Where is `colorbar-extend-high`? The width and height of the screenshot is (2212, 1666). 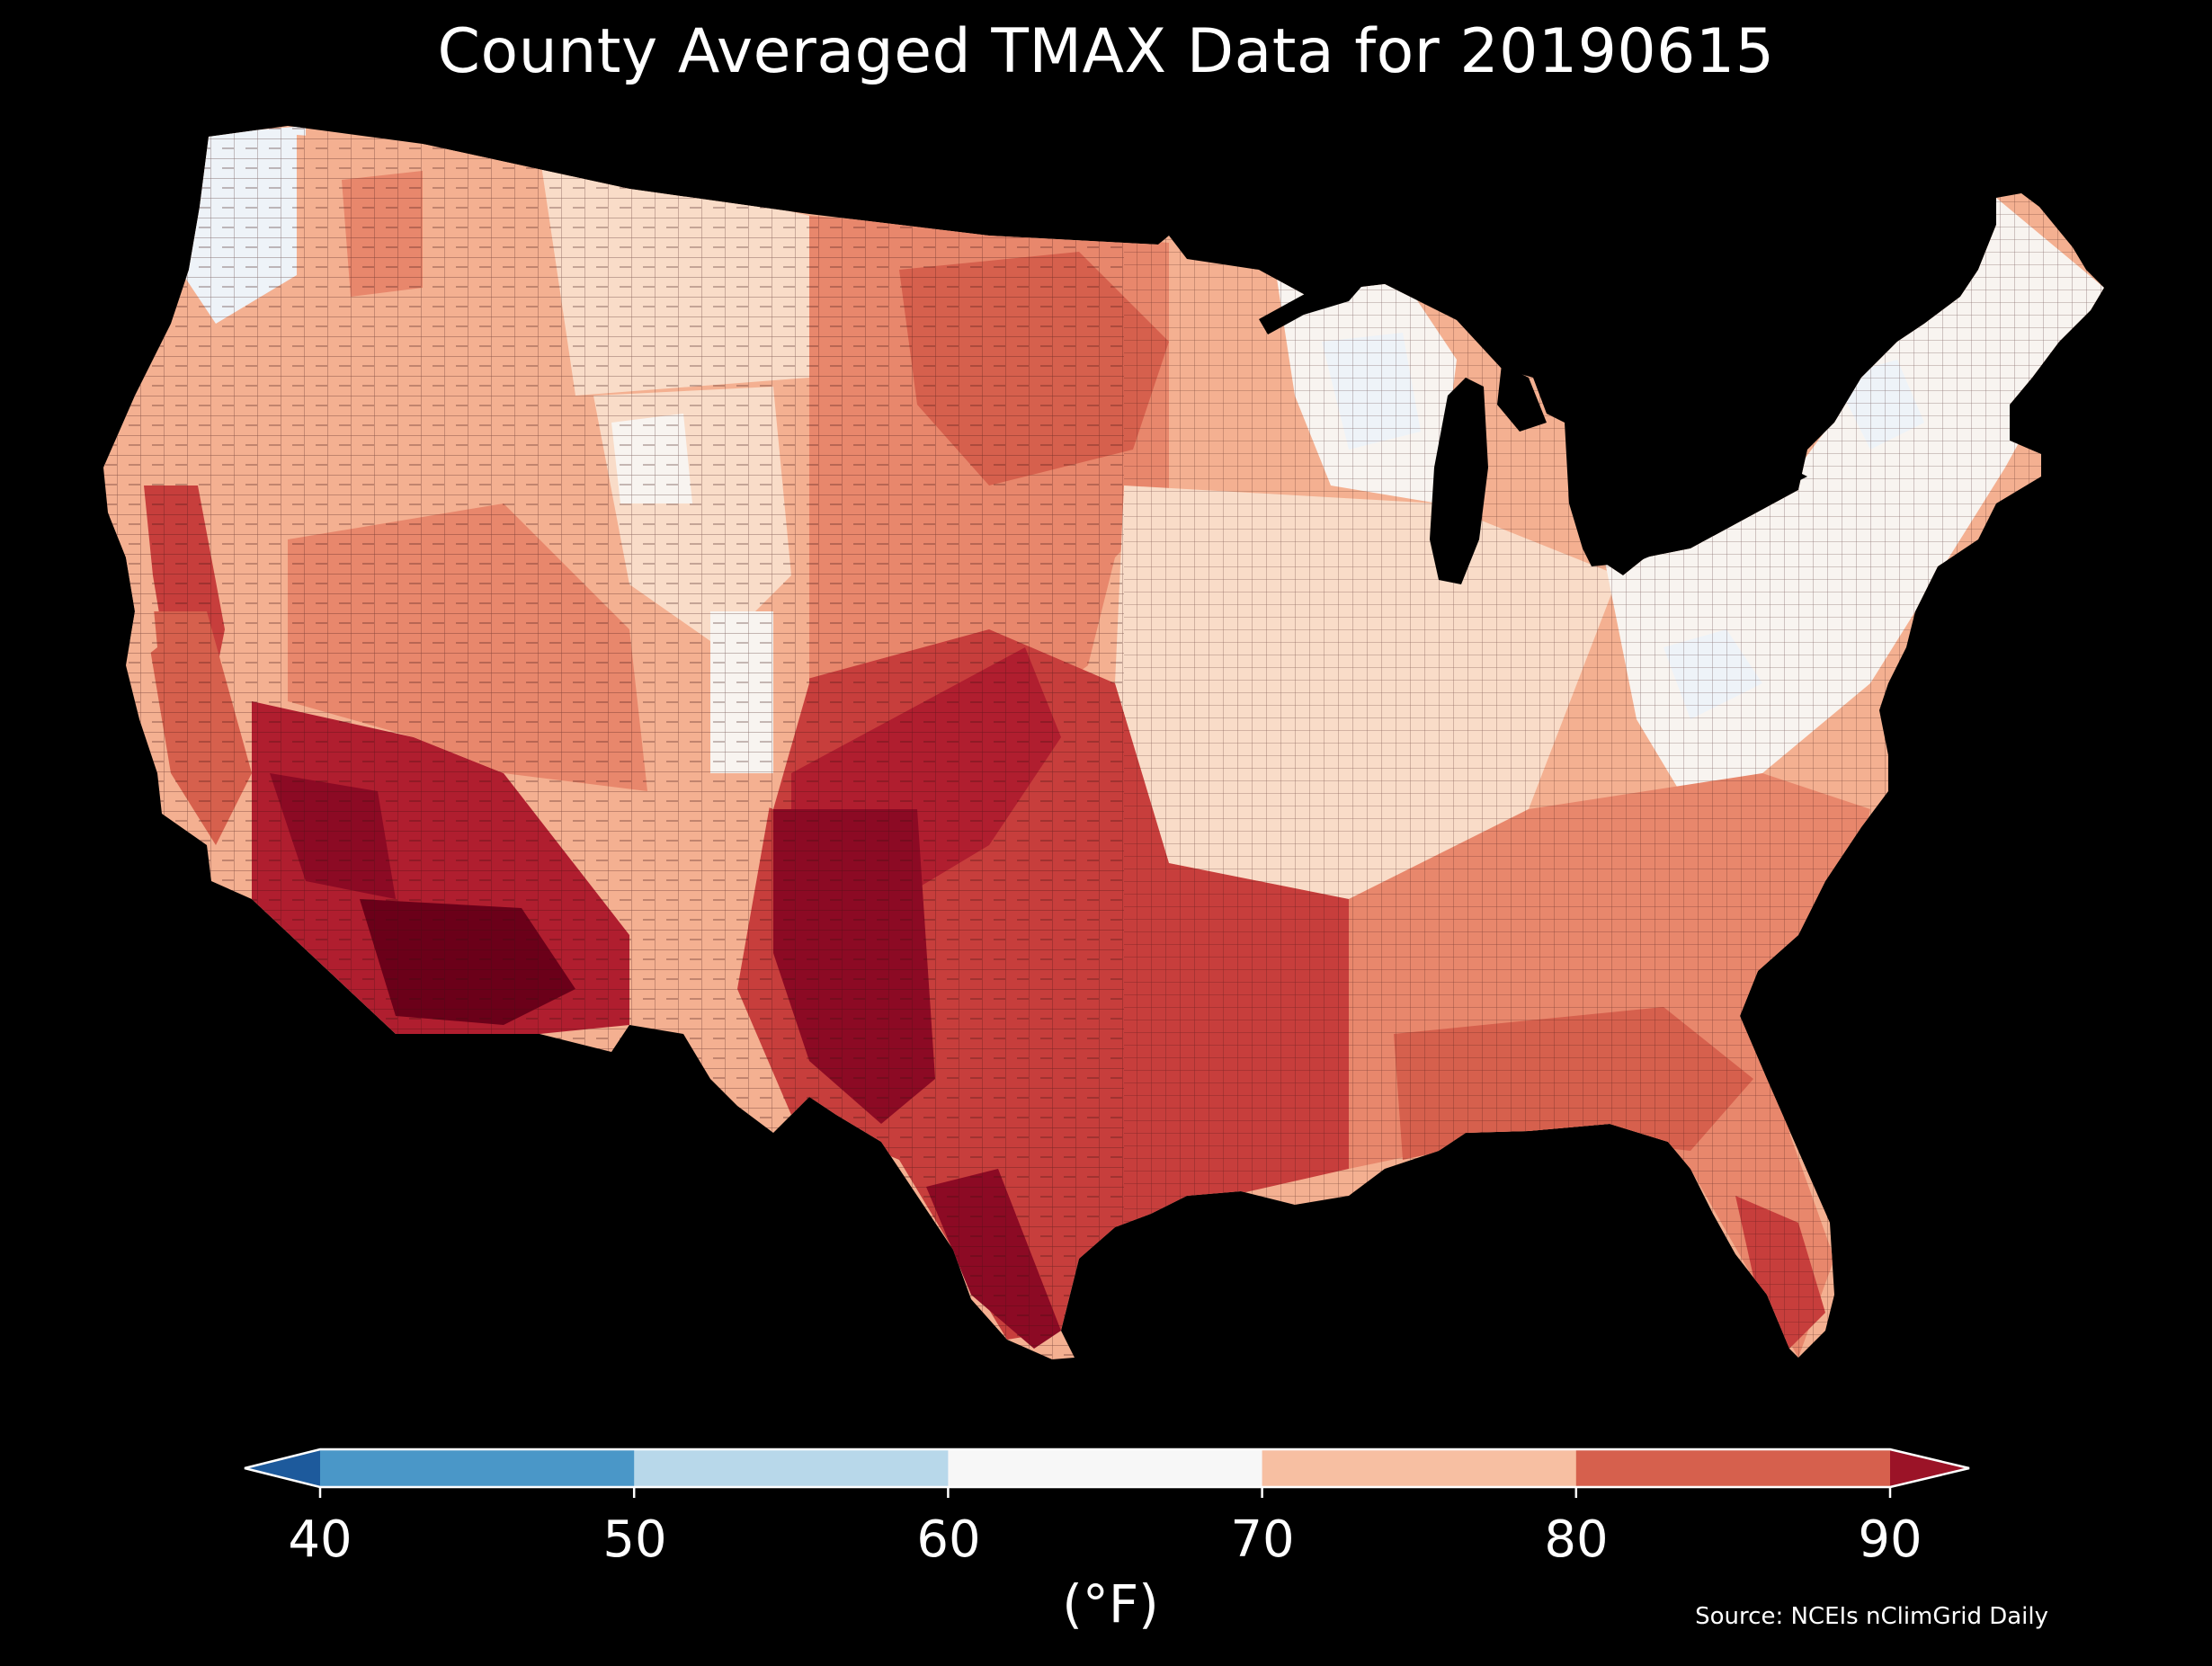
colorbar-extend-high is located at coordinates (1929, 1468).